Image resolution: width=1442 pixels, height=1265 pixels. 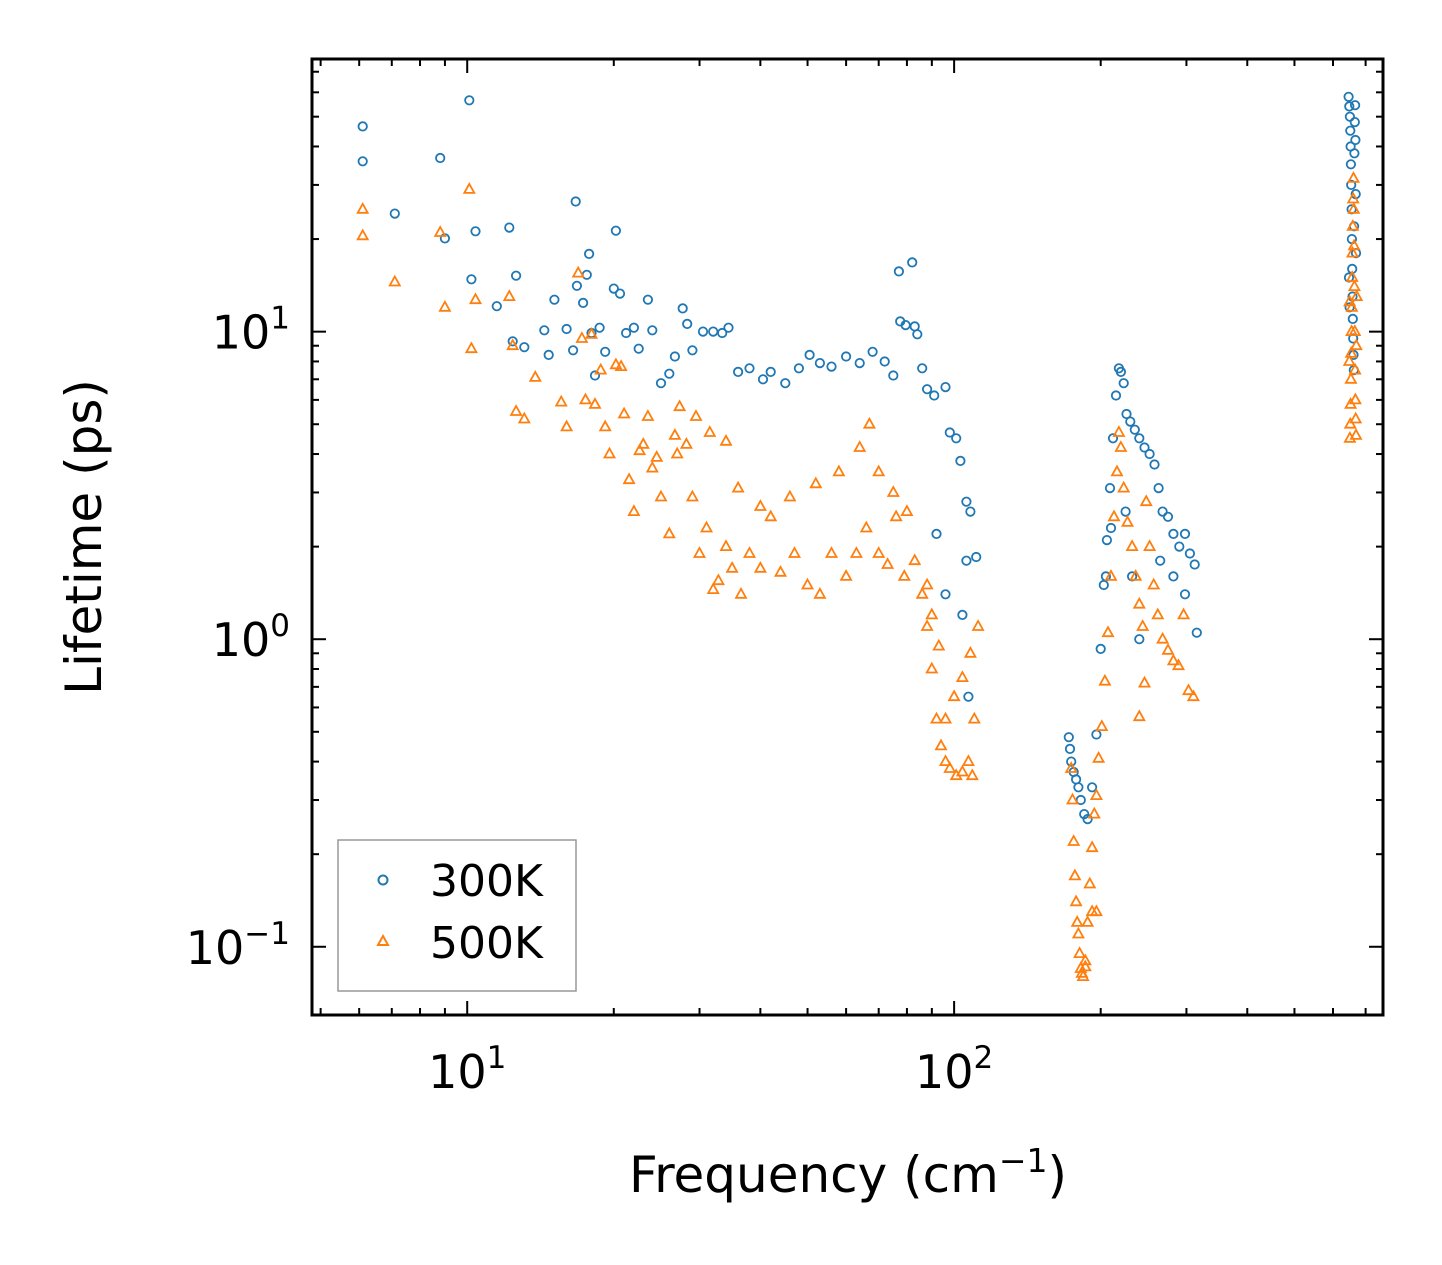 I want to click on legend-marker-300k, so click(x=383, y=880).